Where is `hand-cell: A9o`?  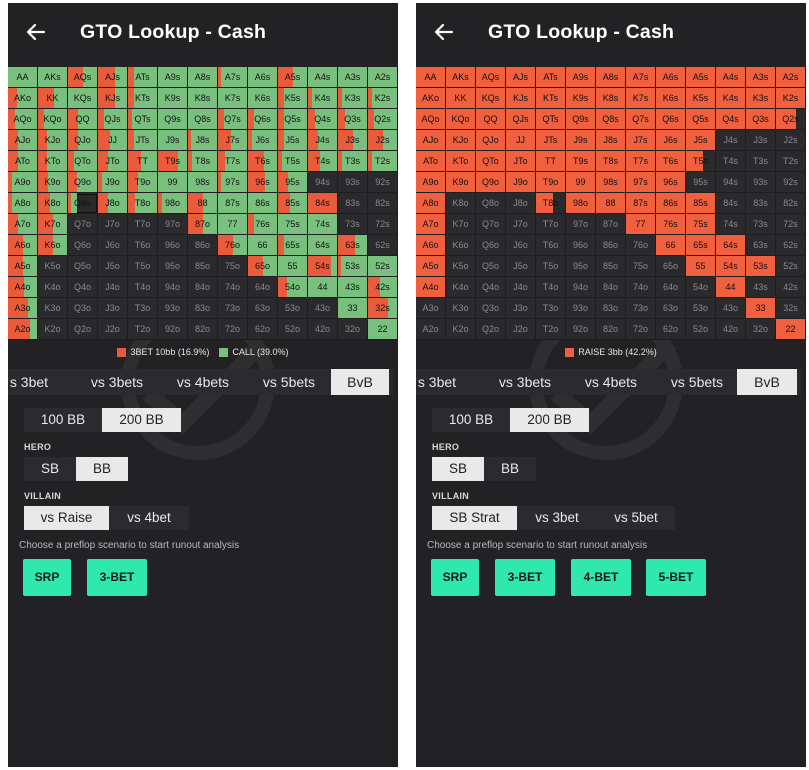 hand-cell: A9o is located at coordinates (431, 182).